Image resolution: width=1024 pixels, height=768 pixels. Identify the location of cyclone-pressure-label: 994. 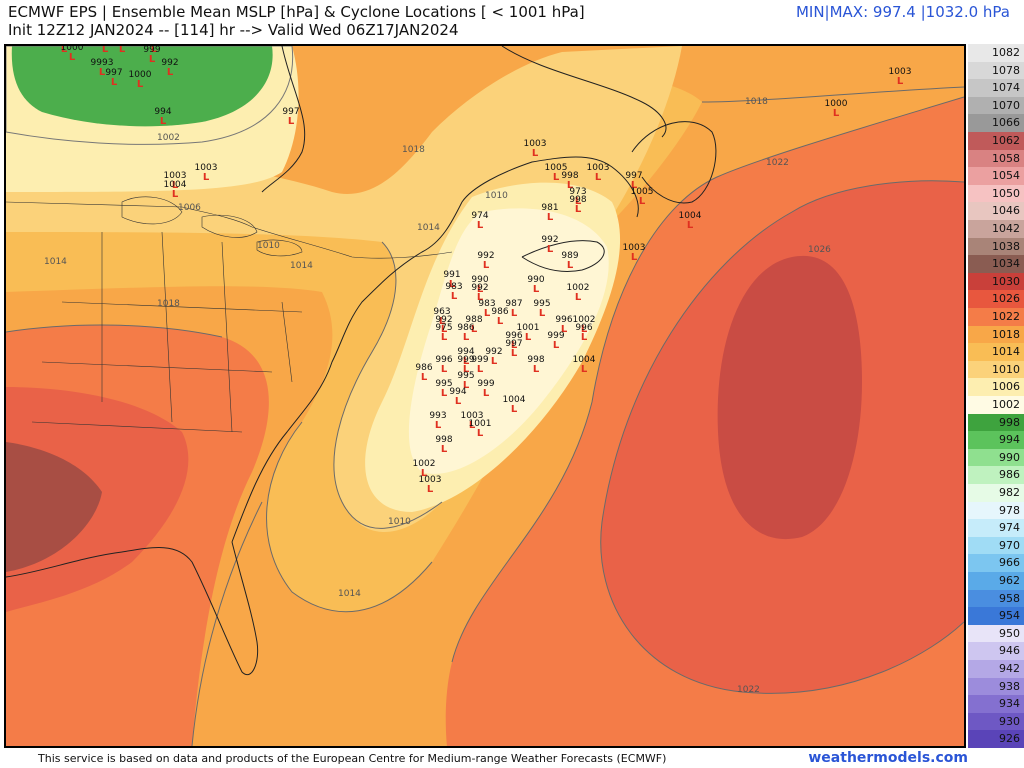
(457, 392).